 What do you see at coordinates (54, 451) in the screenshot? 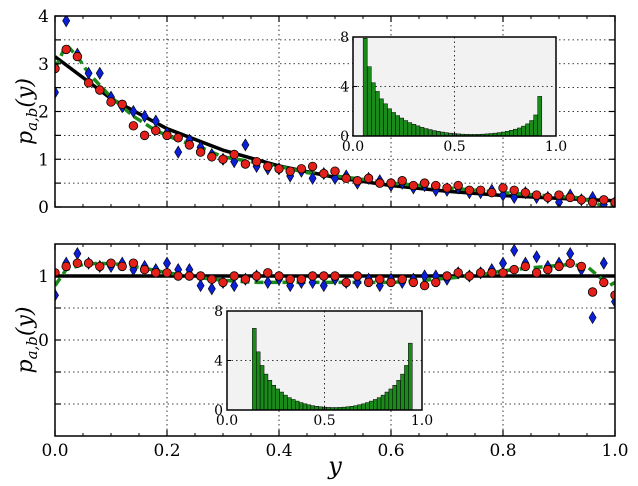
I see `x-tick-label: 0.0` at bounding box center [54, 451].